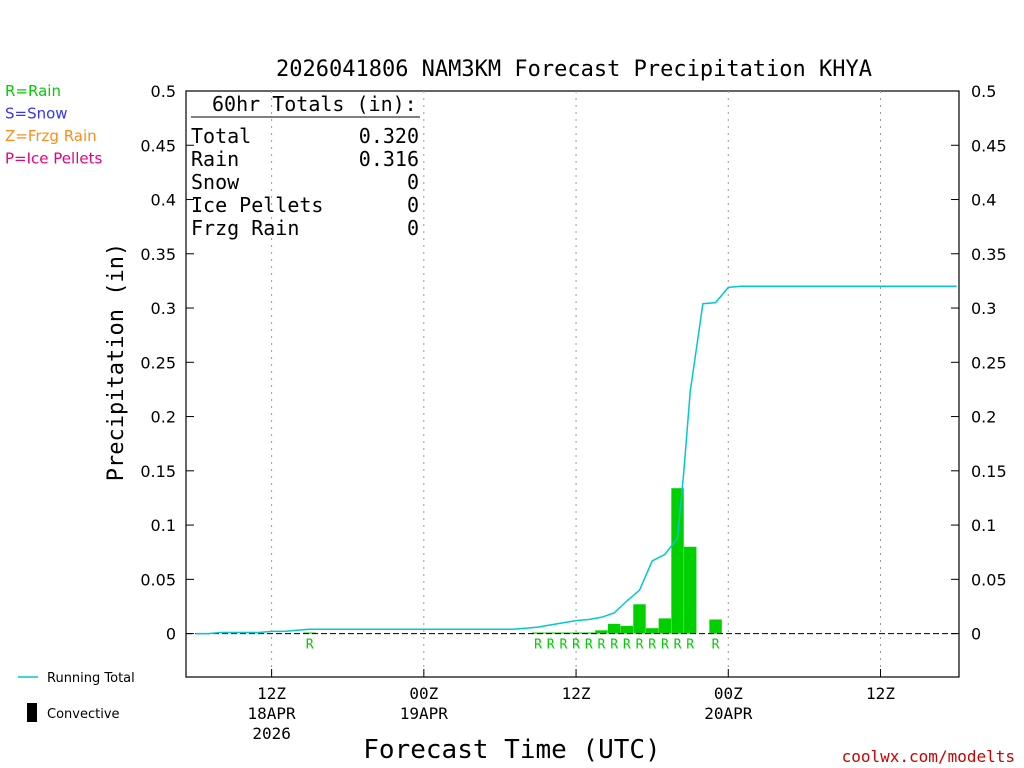 This screenshot has height=768, width=1024. I want to click on x-tick-date: 20APR, so click(728, 713).